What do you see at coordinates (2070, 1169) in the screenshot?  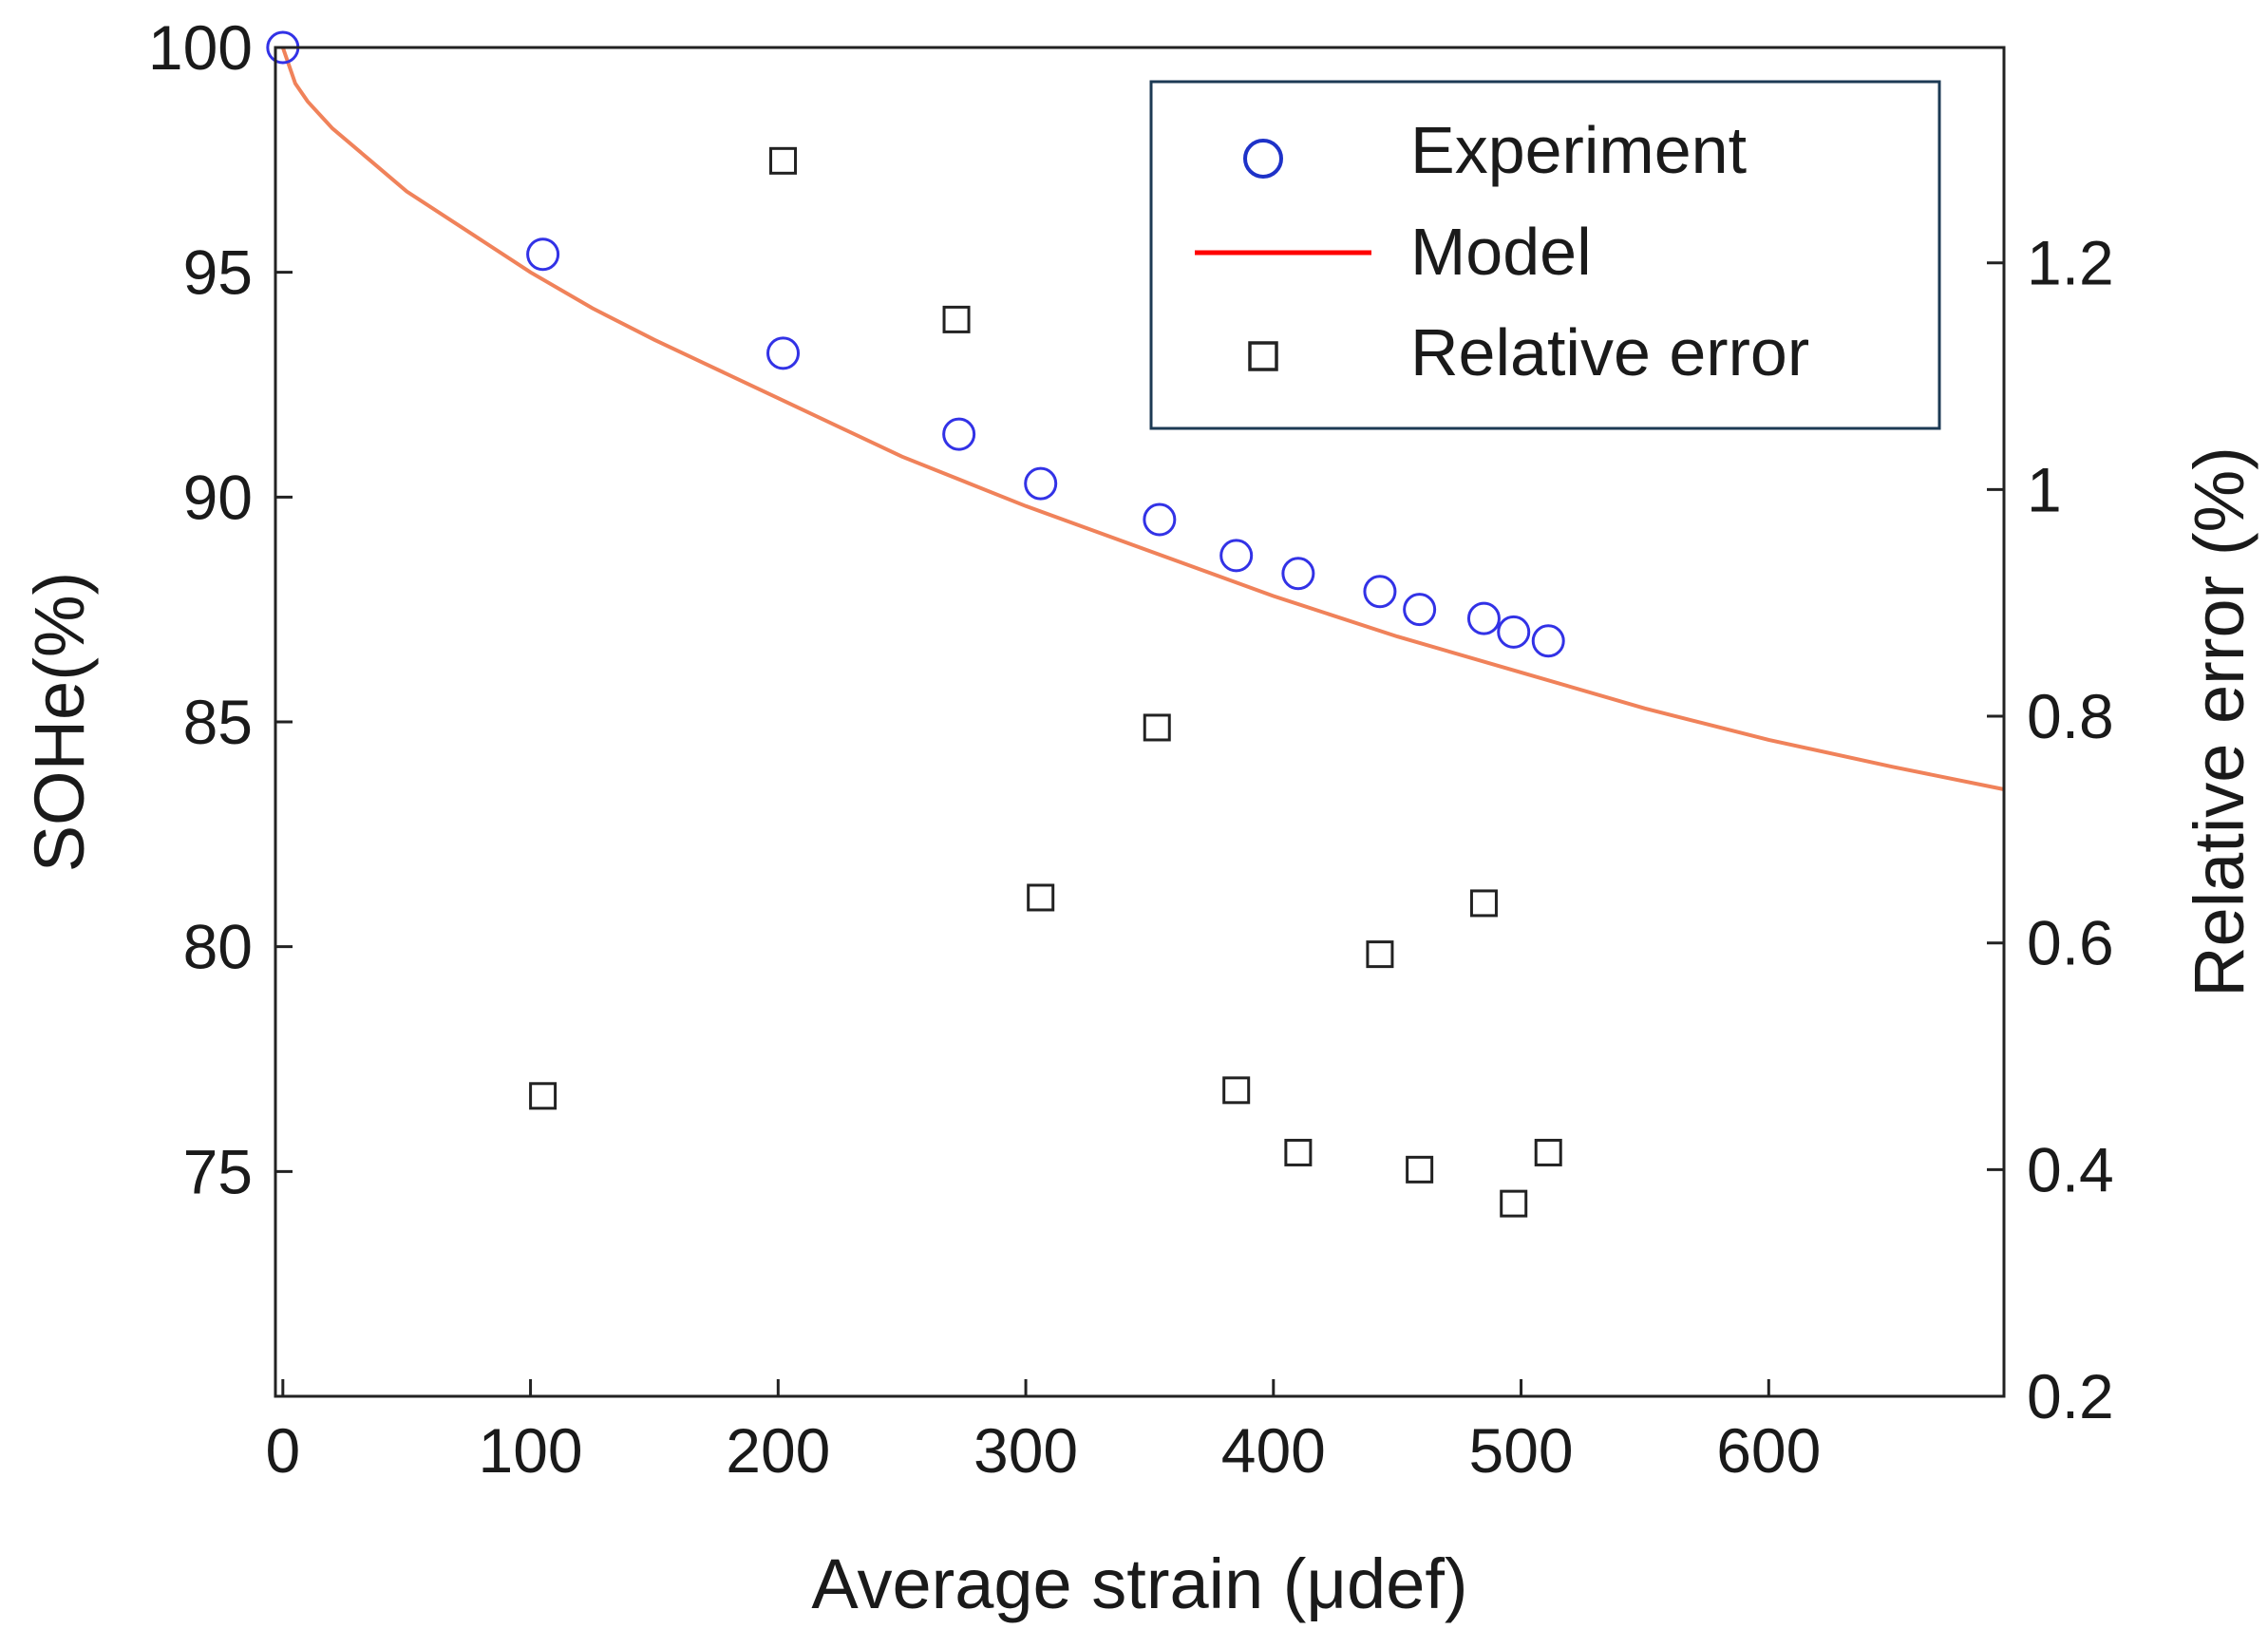 I see `y2-tick-label: 0.4` at bounding box center [2070, 1169].